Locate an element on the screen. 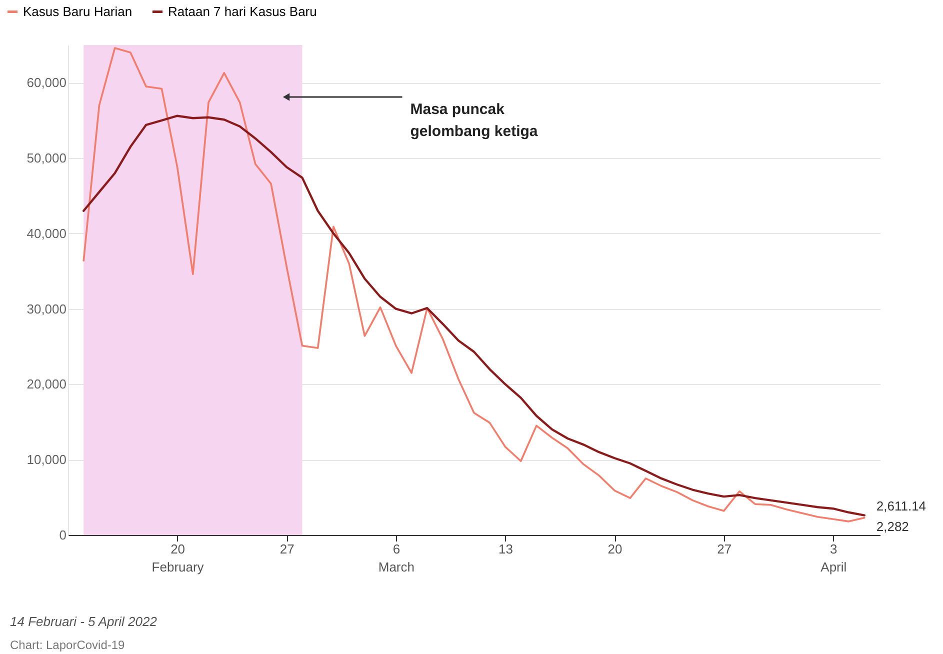 The image size is (943, 654). y-tick-label: 20,000 is located at coordinates (46, 384).